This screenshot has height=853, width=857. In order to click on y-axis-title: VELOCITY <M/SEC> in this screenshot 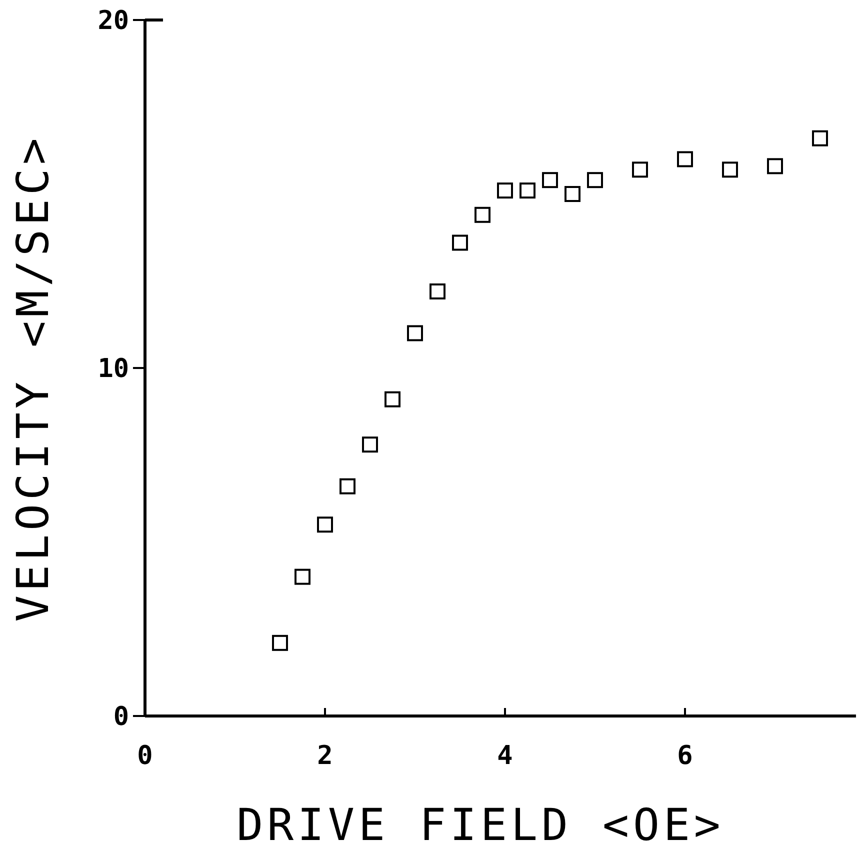, I will do `click(33, 378)`.